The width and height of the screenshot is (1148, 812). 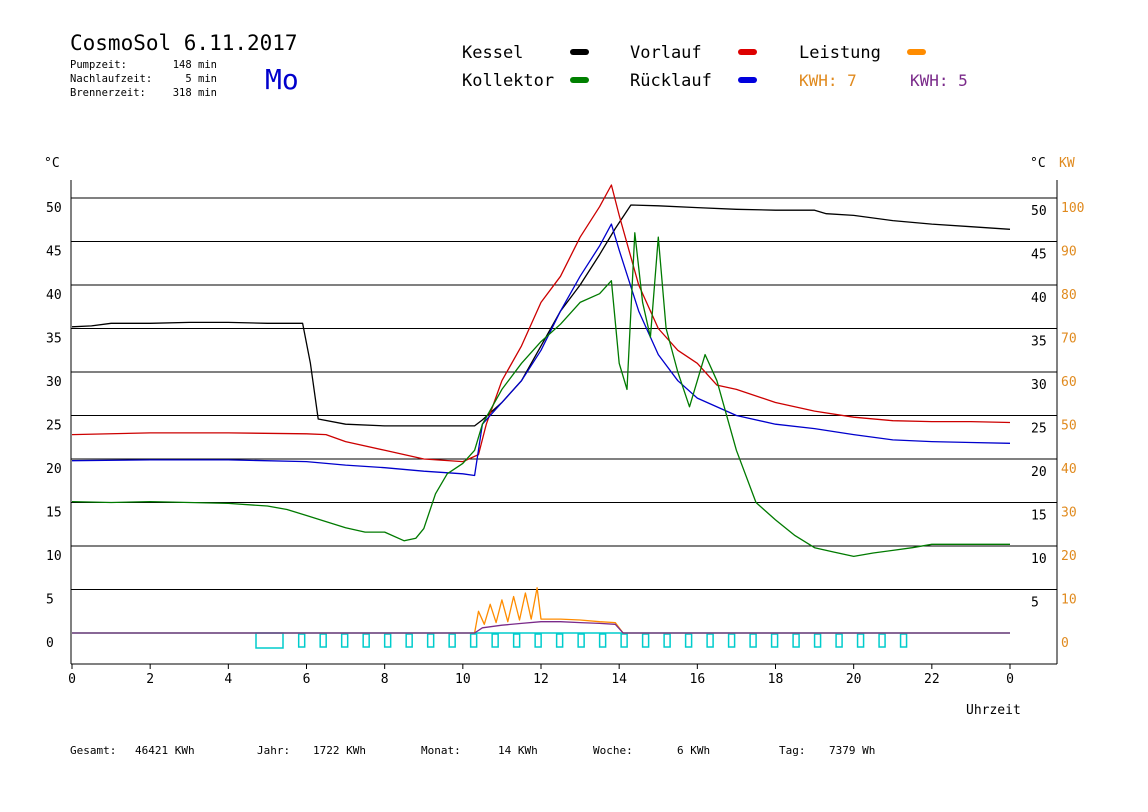 I want to click on y-tick-label-kw: 60, so click(x=1069, y=382).